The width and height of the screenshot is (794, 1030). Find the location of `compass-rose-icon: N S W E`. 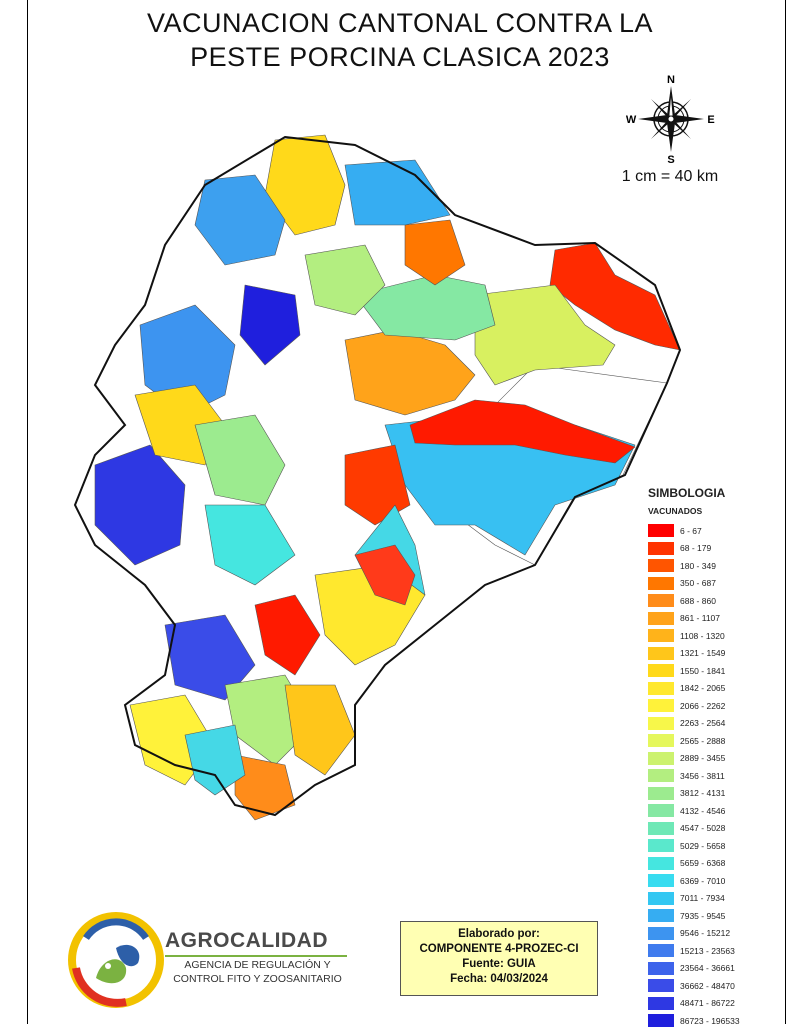

compass-rose-icon: N S W E is located at coordinates (670, 119).